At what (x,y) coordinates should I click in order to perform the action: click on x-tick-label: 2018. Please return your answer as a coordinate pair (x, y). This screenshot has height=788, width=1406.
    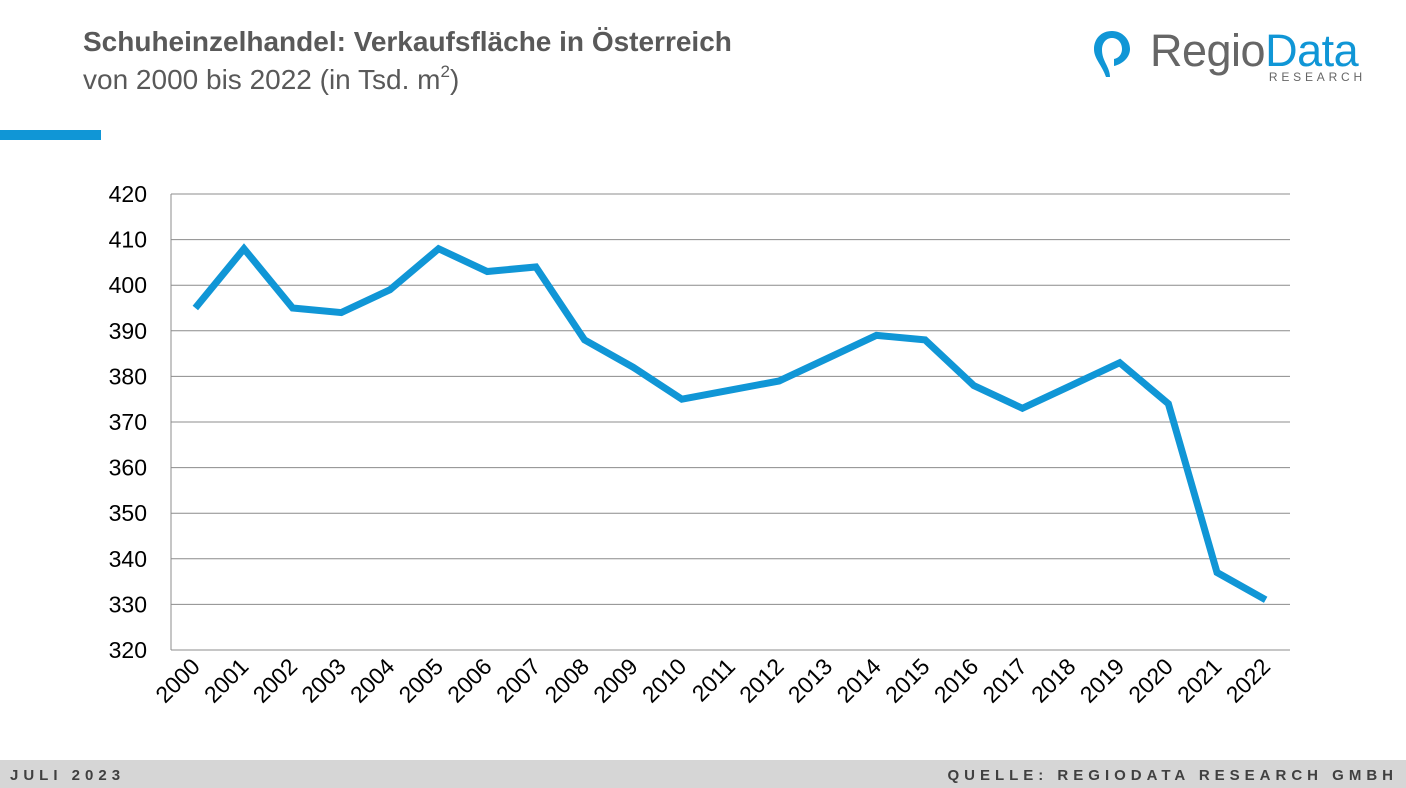
    Looking at the image, I should click on (1053, 680).